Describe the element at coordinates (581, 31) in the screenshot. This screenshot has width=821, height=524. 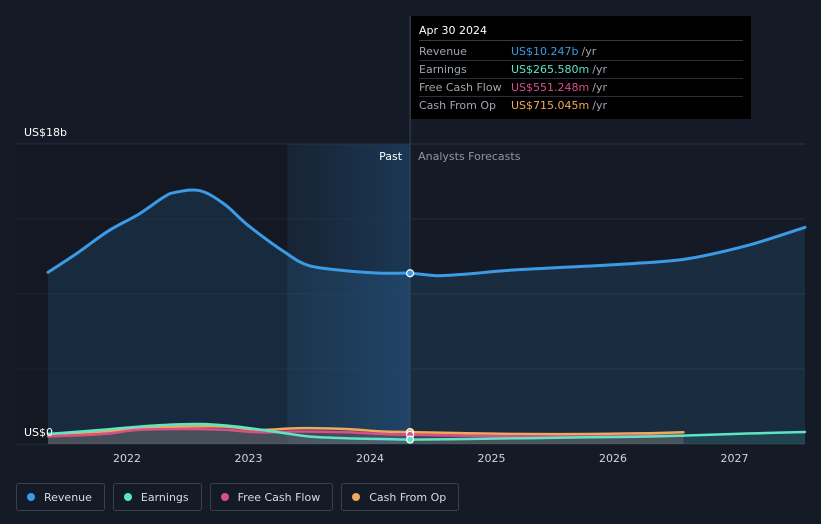
I see `tooltip-date: Apr 30 2024` at that location.